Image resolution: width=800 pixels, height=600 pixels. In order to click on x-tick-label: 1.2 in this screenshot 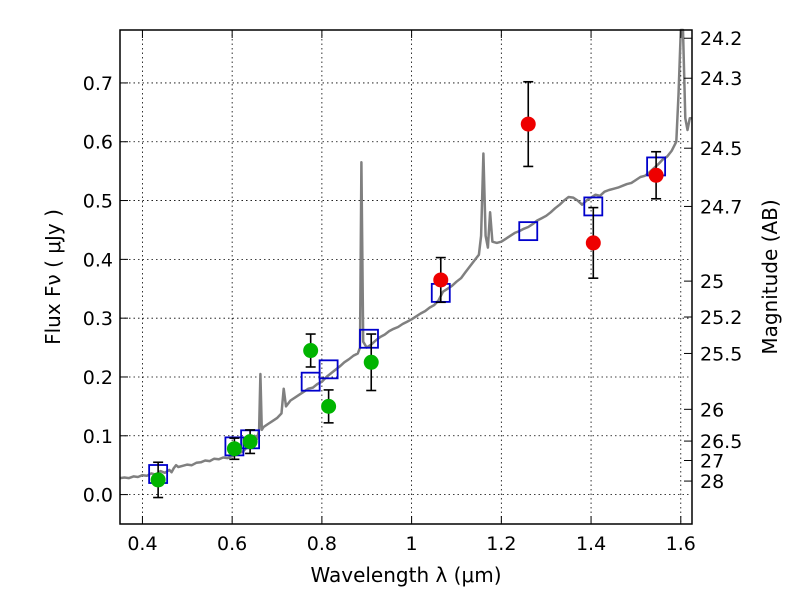, I will do `click(501, 544)`.